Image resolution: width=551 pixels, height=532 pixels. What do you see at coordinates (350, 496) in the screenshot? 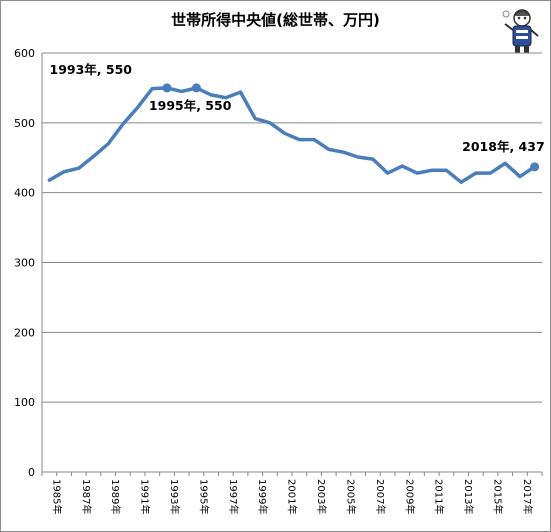
I see `x-tick-label: 2005年` at bounding box center [350, 496].